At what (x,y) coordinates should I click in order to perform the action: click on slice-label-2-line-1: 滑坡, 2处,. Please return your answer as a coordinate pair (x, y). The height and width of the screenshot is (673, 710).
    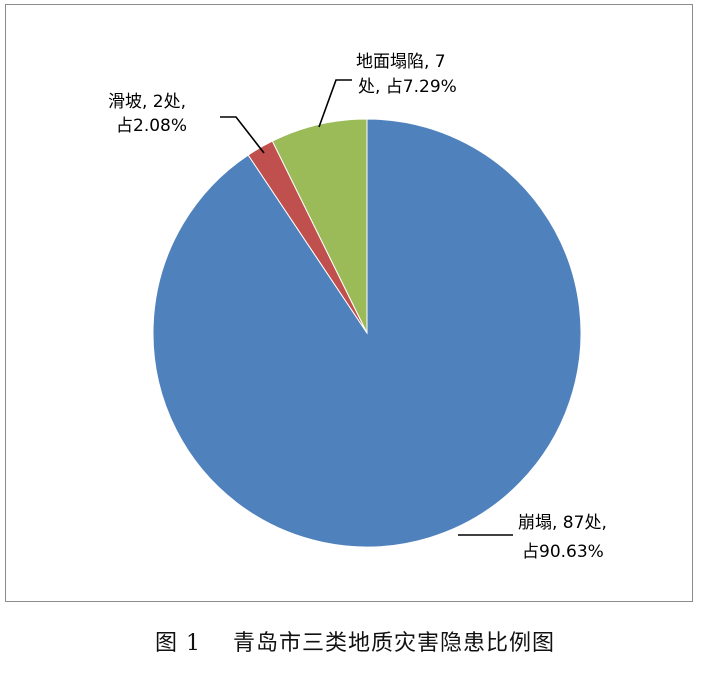
    Looking at the image, I should click on (147, 102).